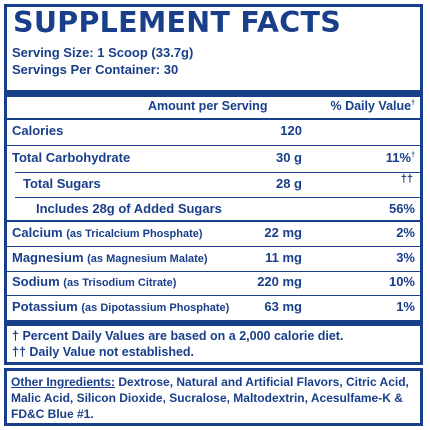 The image size is (430, 430). What do you see at coordinates (120, 283) in the screenshot?
I see `nutrient-source: (as Trisodium Citrate)` at bounding box center [120, 283].